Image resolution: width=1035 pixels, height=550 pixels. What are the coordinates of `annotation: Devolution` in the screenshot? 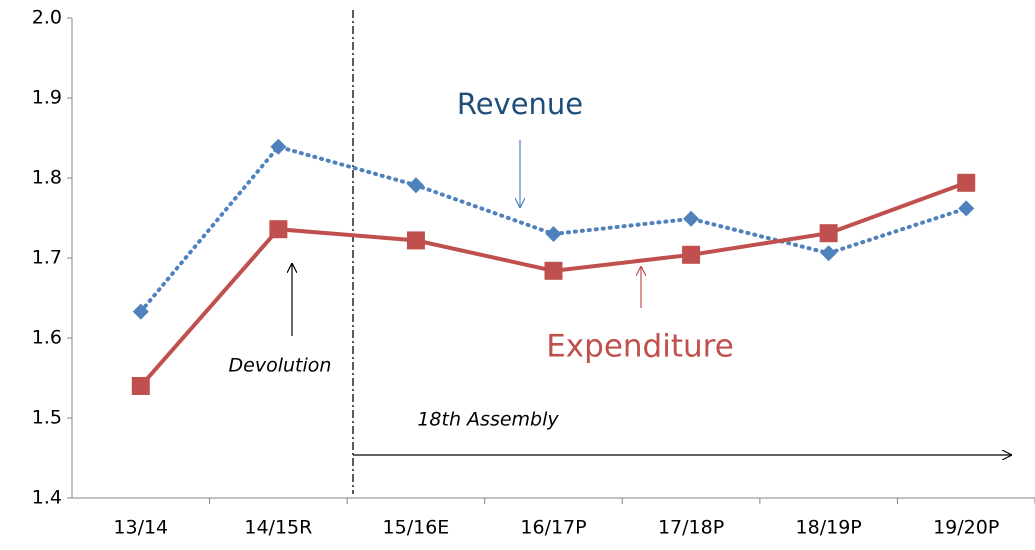 It's located at (280, 366).